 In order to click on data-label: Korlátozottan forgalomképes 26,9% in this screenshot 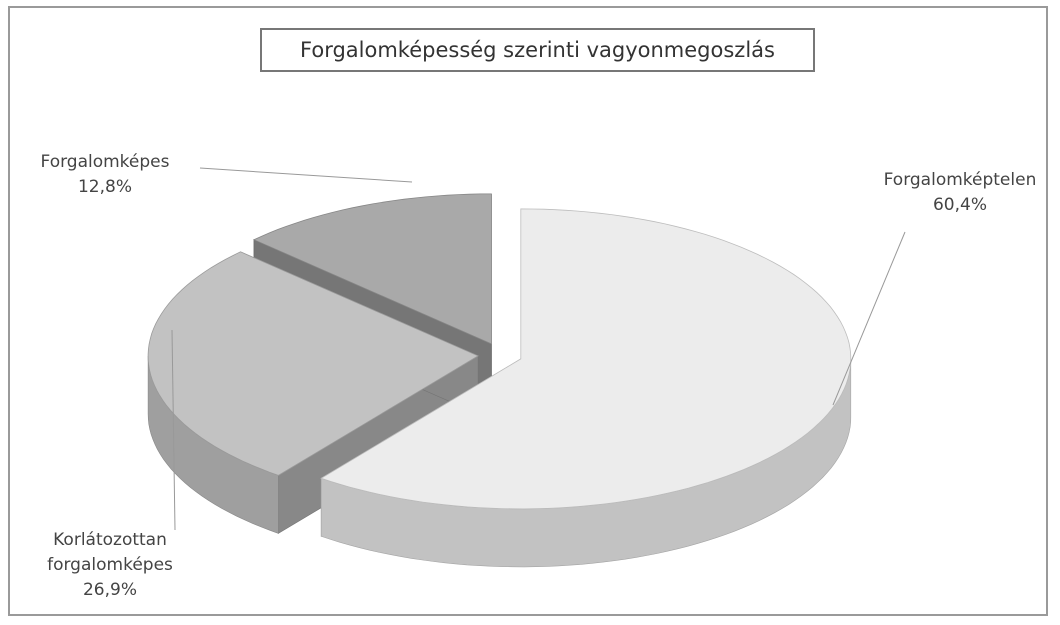, I will do `click(110, 565)`.